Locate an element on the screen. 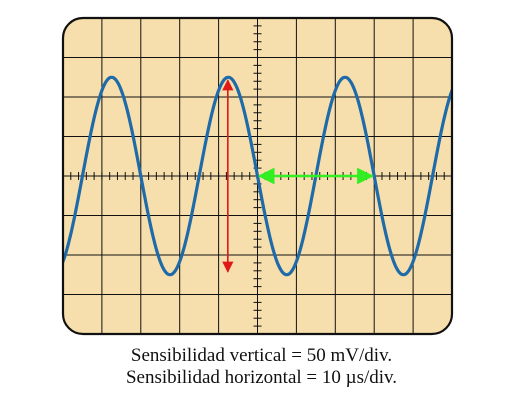 The width and height of the screenshot is (523, 401). horizontal-sensitivity-label: Sensibilidad horizontal = 10 µs/div. is located at coordinates (261, 377).